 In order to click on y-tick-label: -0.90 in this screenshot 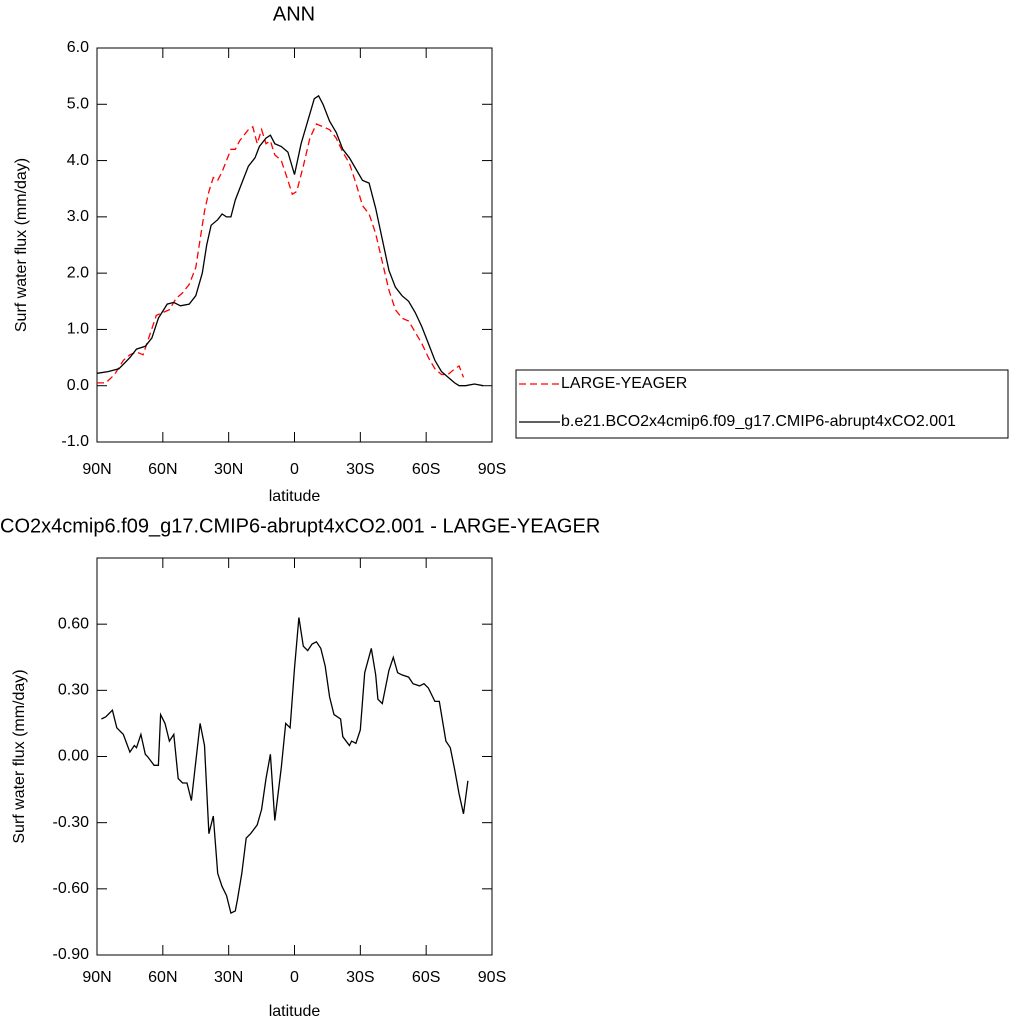, I will do `click(71, 954)`.